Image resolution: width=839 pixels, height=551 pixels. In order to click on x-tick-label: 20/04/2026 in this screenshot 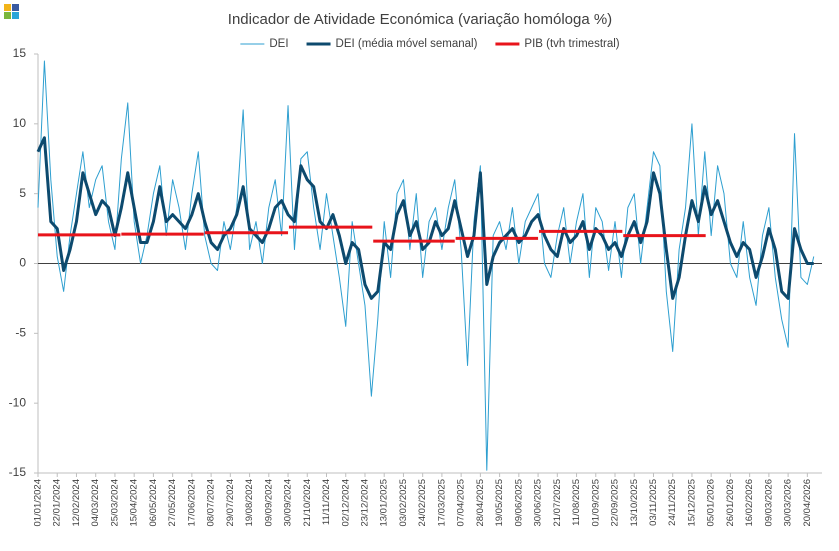, I will do `click(807, 503)`.